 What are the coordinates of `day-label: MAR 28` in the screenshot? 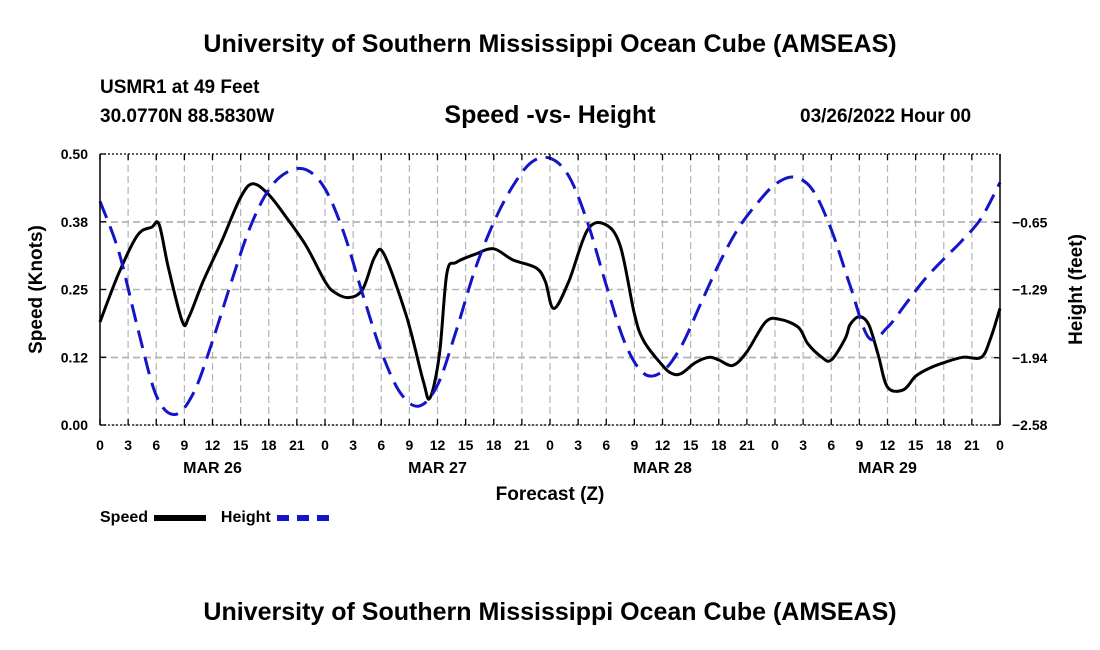 It's located at (662, 468).